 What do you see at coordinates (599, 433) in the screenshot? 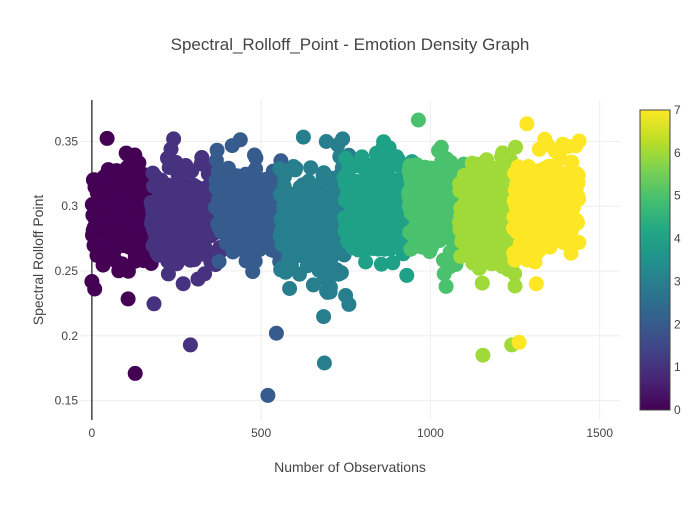
I see `x-tick-label: 1500` at bounding box center [599, 433].